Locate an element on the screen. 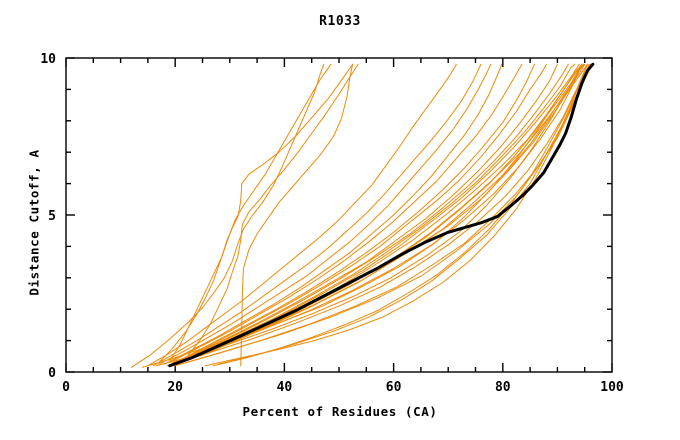 Image resolution: width=680 pixels, height=440 pixels. y-tick-label: 5 is located at coordinates (52, 216).